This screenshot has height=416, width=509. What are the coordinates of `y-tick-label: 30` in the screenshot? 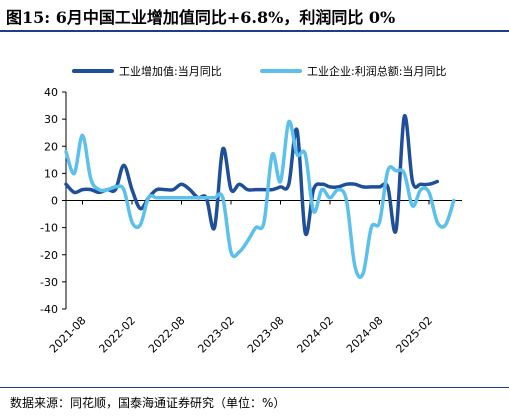 It's located at (51, 119).